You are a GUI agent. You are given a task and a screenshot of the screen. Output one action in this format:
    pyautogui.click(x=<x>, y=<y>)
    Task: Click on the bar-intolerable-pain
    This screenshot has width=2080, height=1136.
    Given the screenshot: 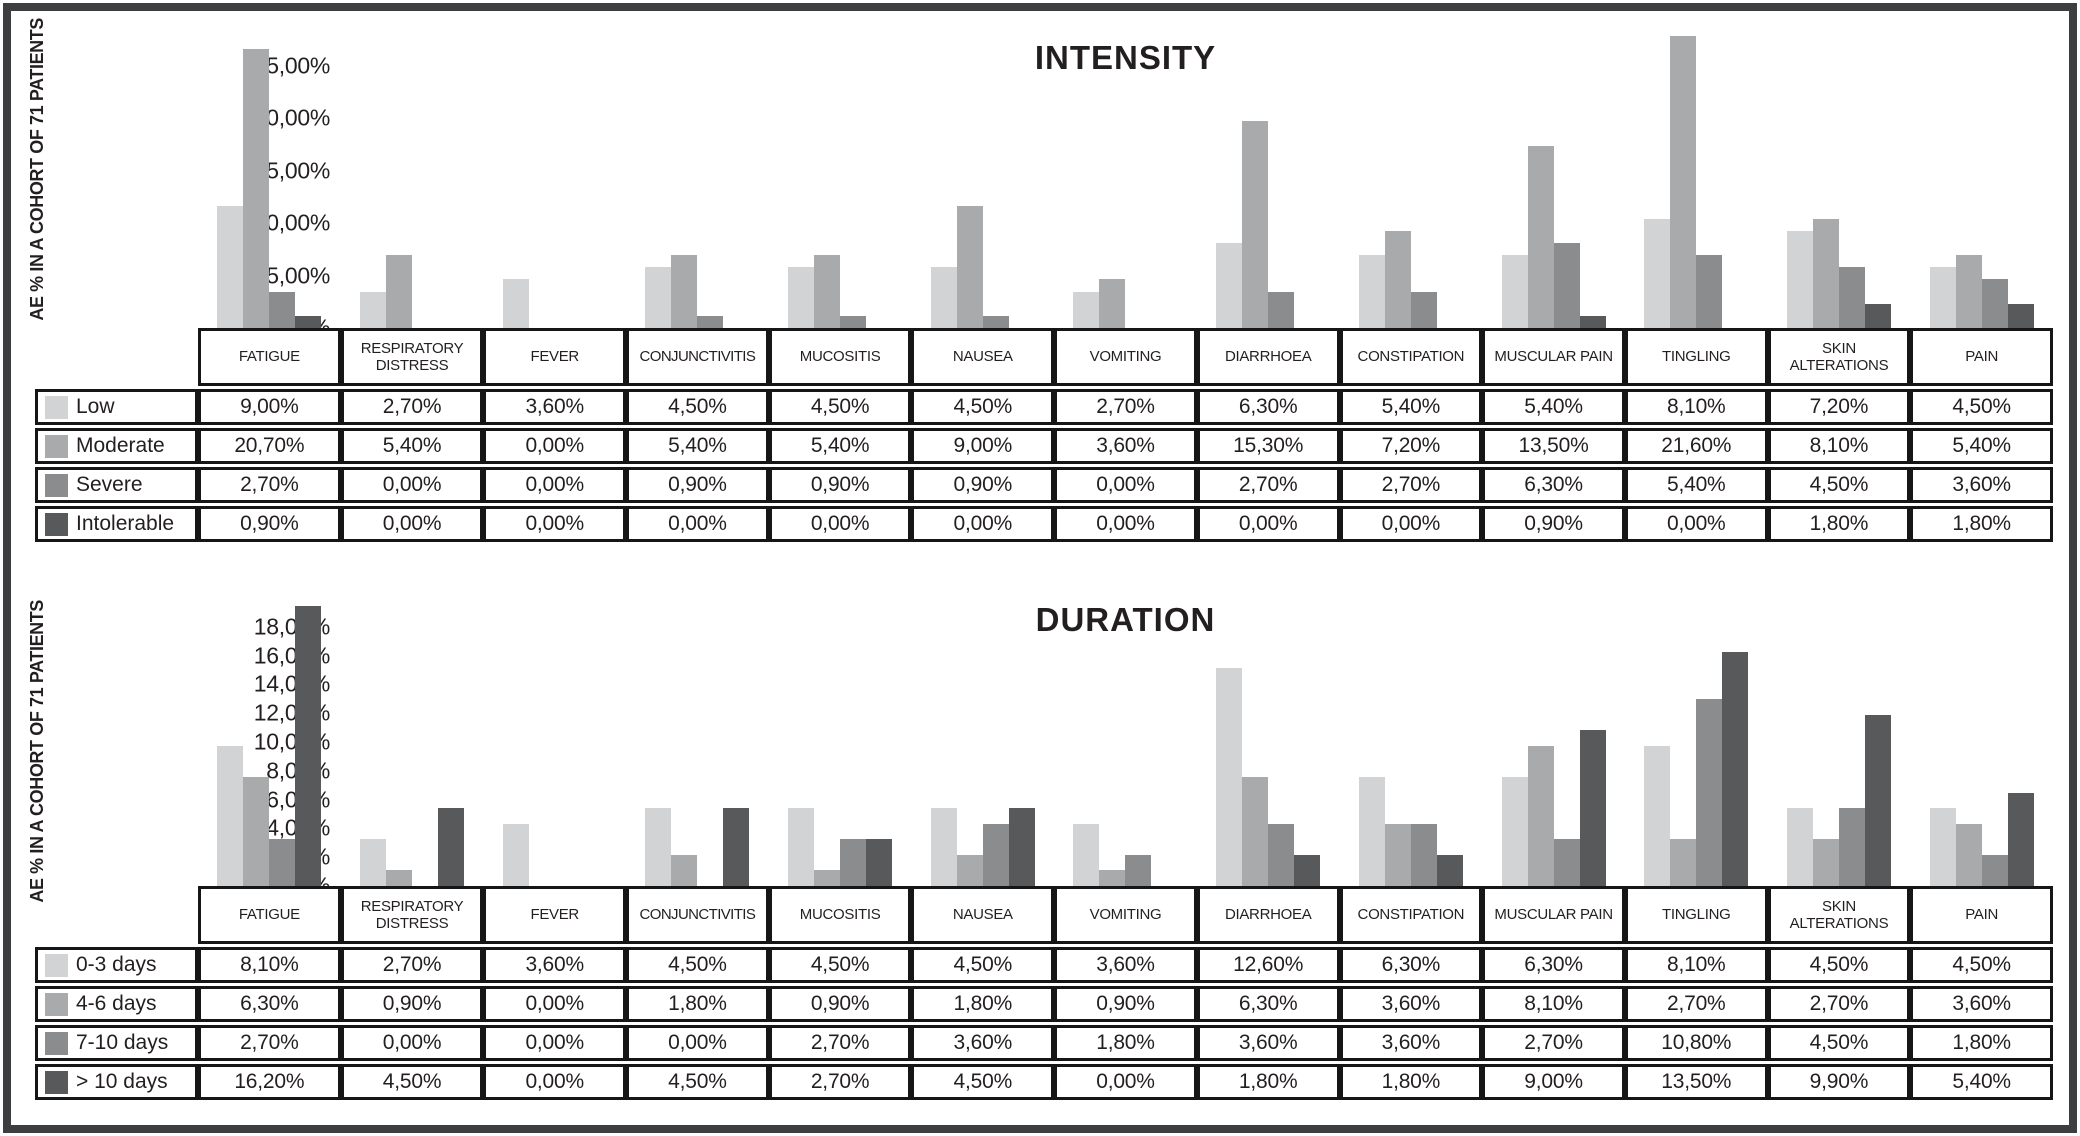 What is the action you would take?
    pyautogui.click(x=2020, y=316)
    